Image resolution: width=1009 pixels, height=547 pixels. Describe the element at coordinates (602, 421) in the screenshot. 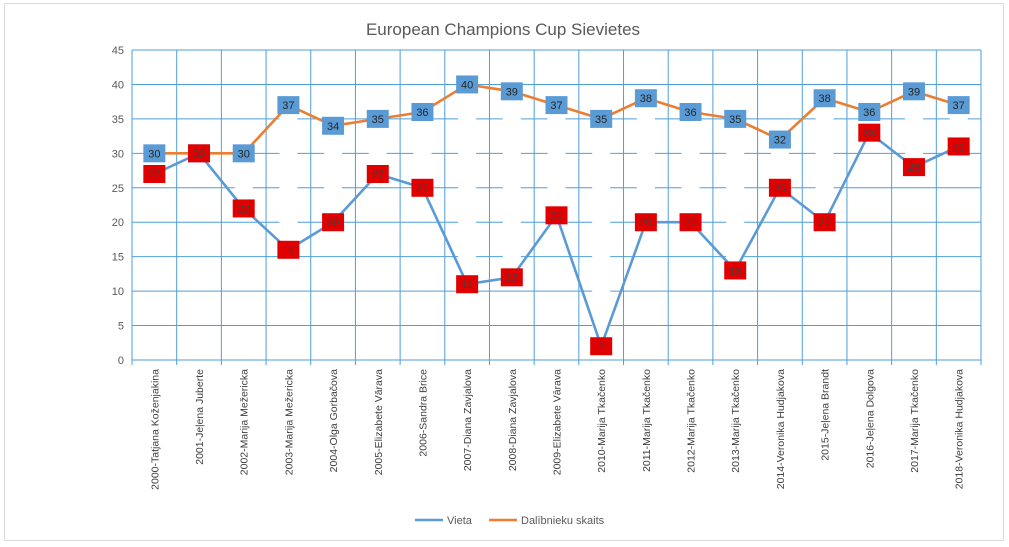

I see `x-tick-label: 2010-Marija Tkačenko` at that location.